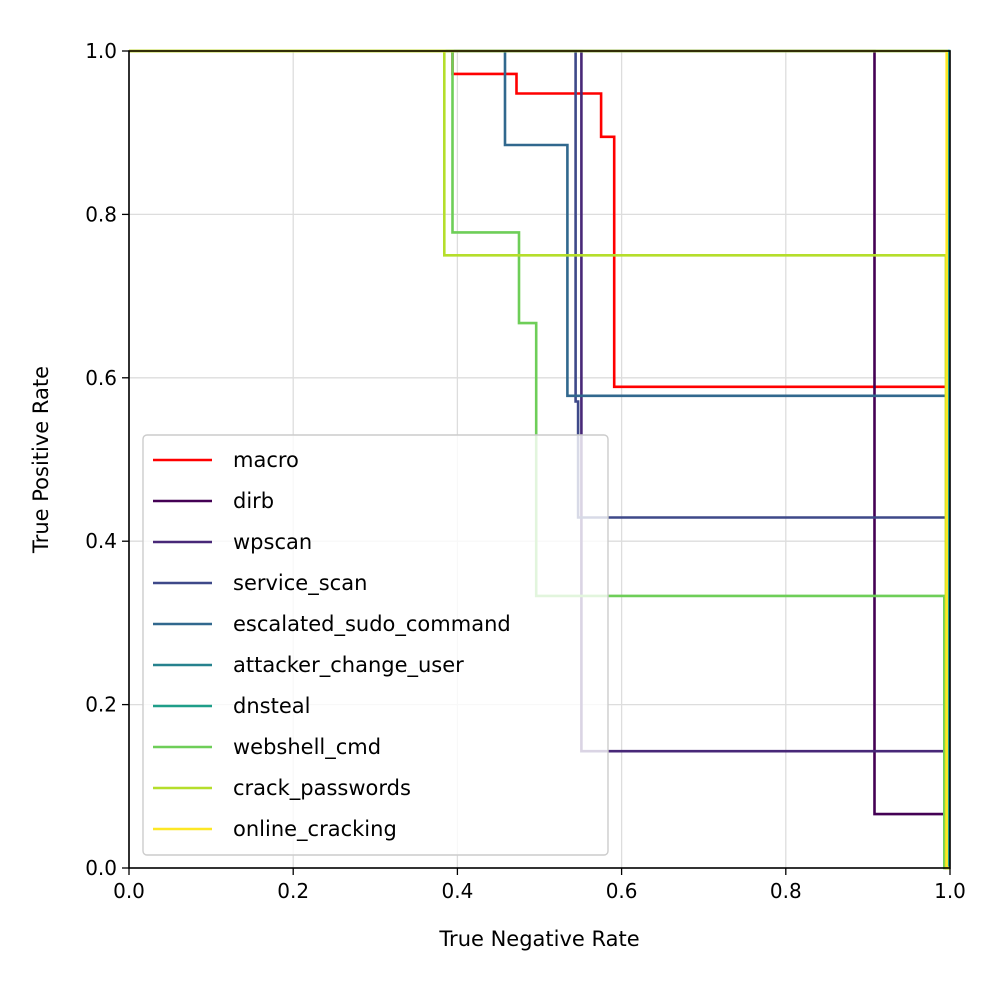 This screenshot has width=996, height=996. What do you see at coordinates (271, 706) in the screenshot?
I see `legend-label: dnsteal` at bounding box center [271, 706].